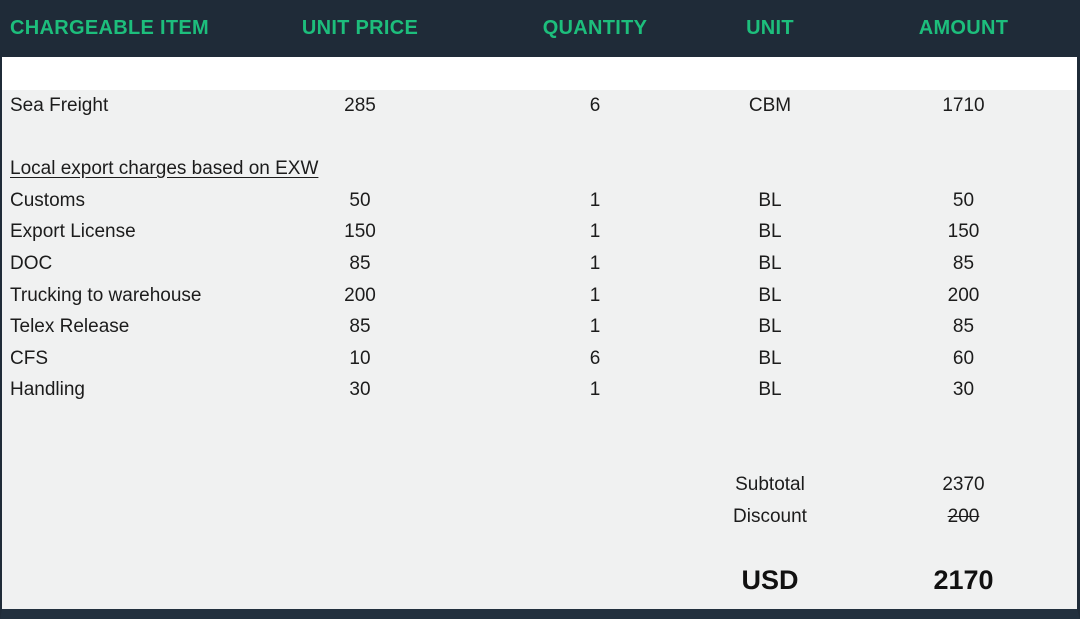  Describe the element at coordinates (770, 516) in the screenshot. I see `discount-label: Discount` at that location.